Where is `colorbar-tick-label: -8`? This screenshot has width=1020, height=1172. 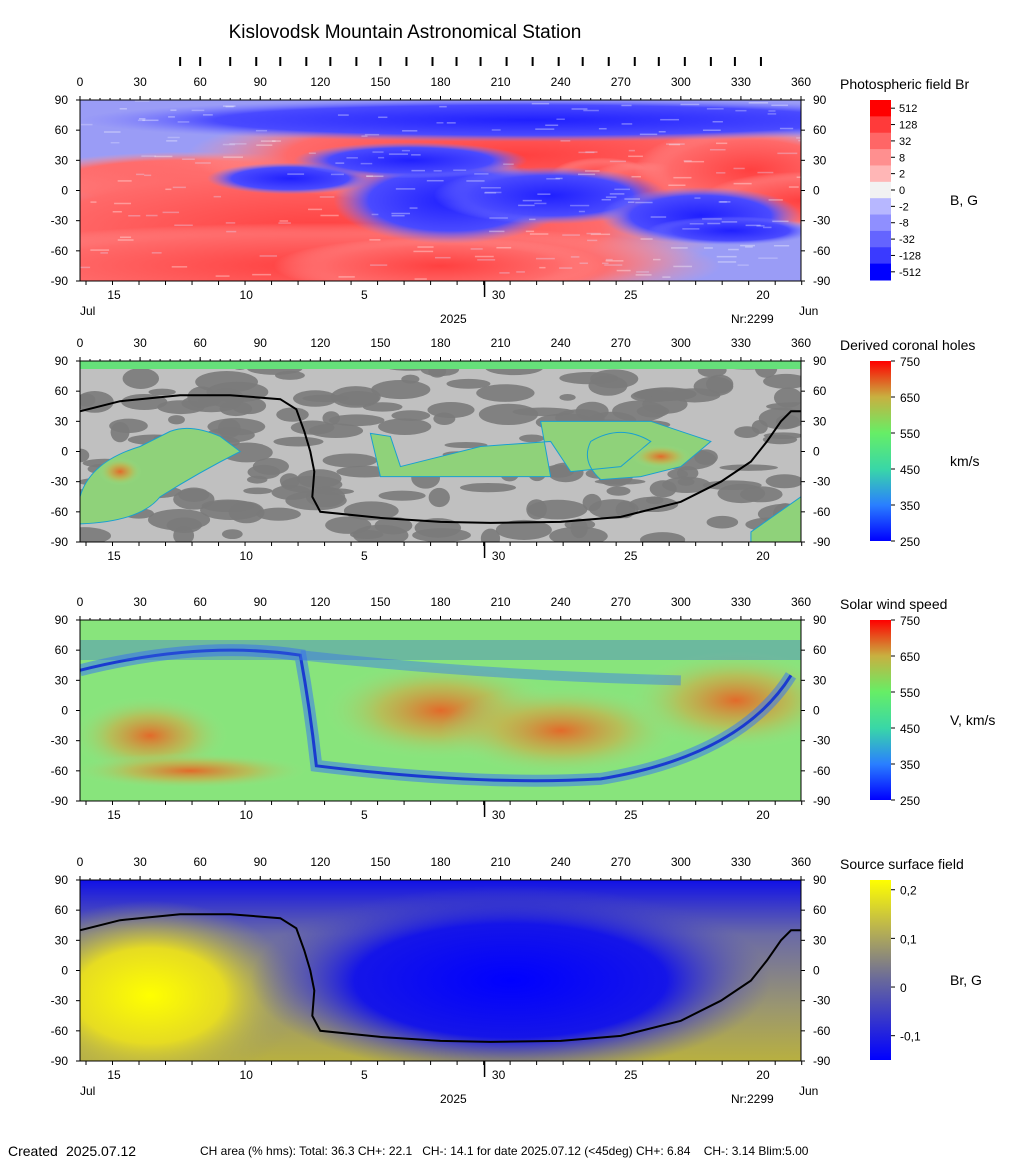
colorbar-tick-label: -8 is located at coordinates (904, 224).